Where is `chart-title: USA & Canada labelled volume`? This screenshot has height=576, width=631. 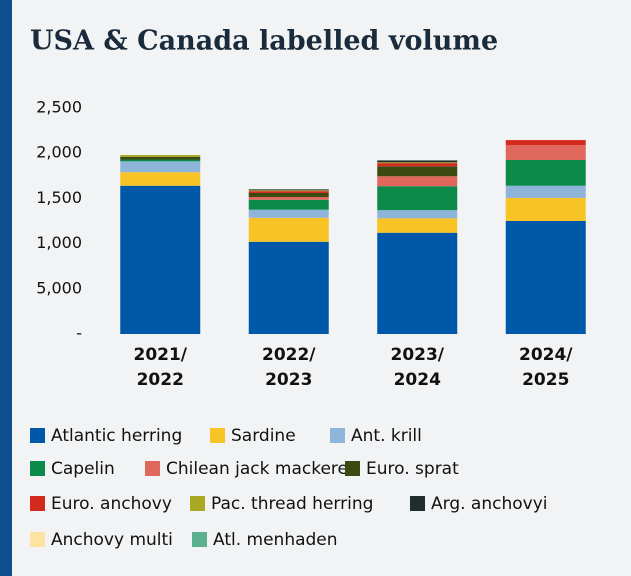
chart-title: USA & Canada labelled volume is located at coordinates (264, 41).